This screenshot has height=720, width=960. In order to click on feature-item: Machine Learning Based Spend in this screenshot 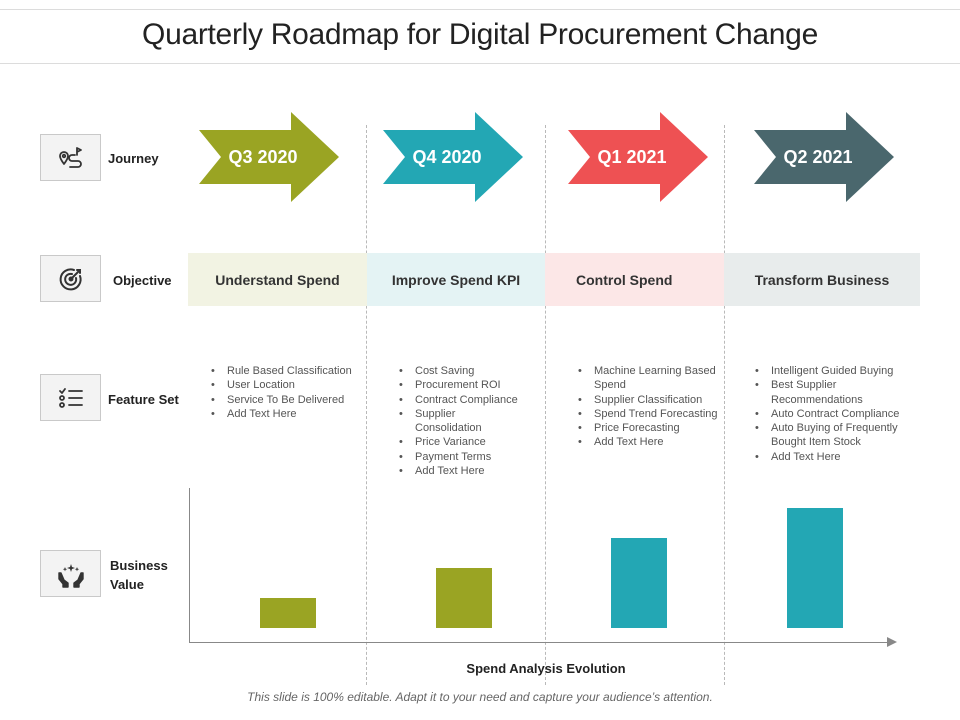, I will do `click(649, 378)`.